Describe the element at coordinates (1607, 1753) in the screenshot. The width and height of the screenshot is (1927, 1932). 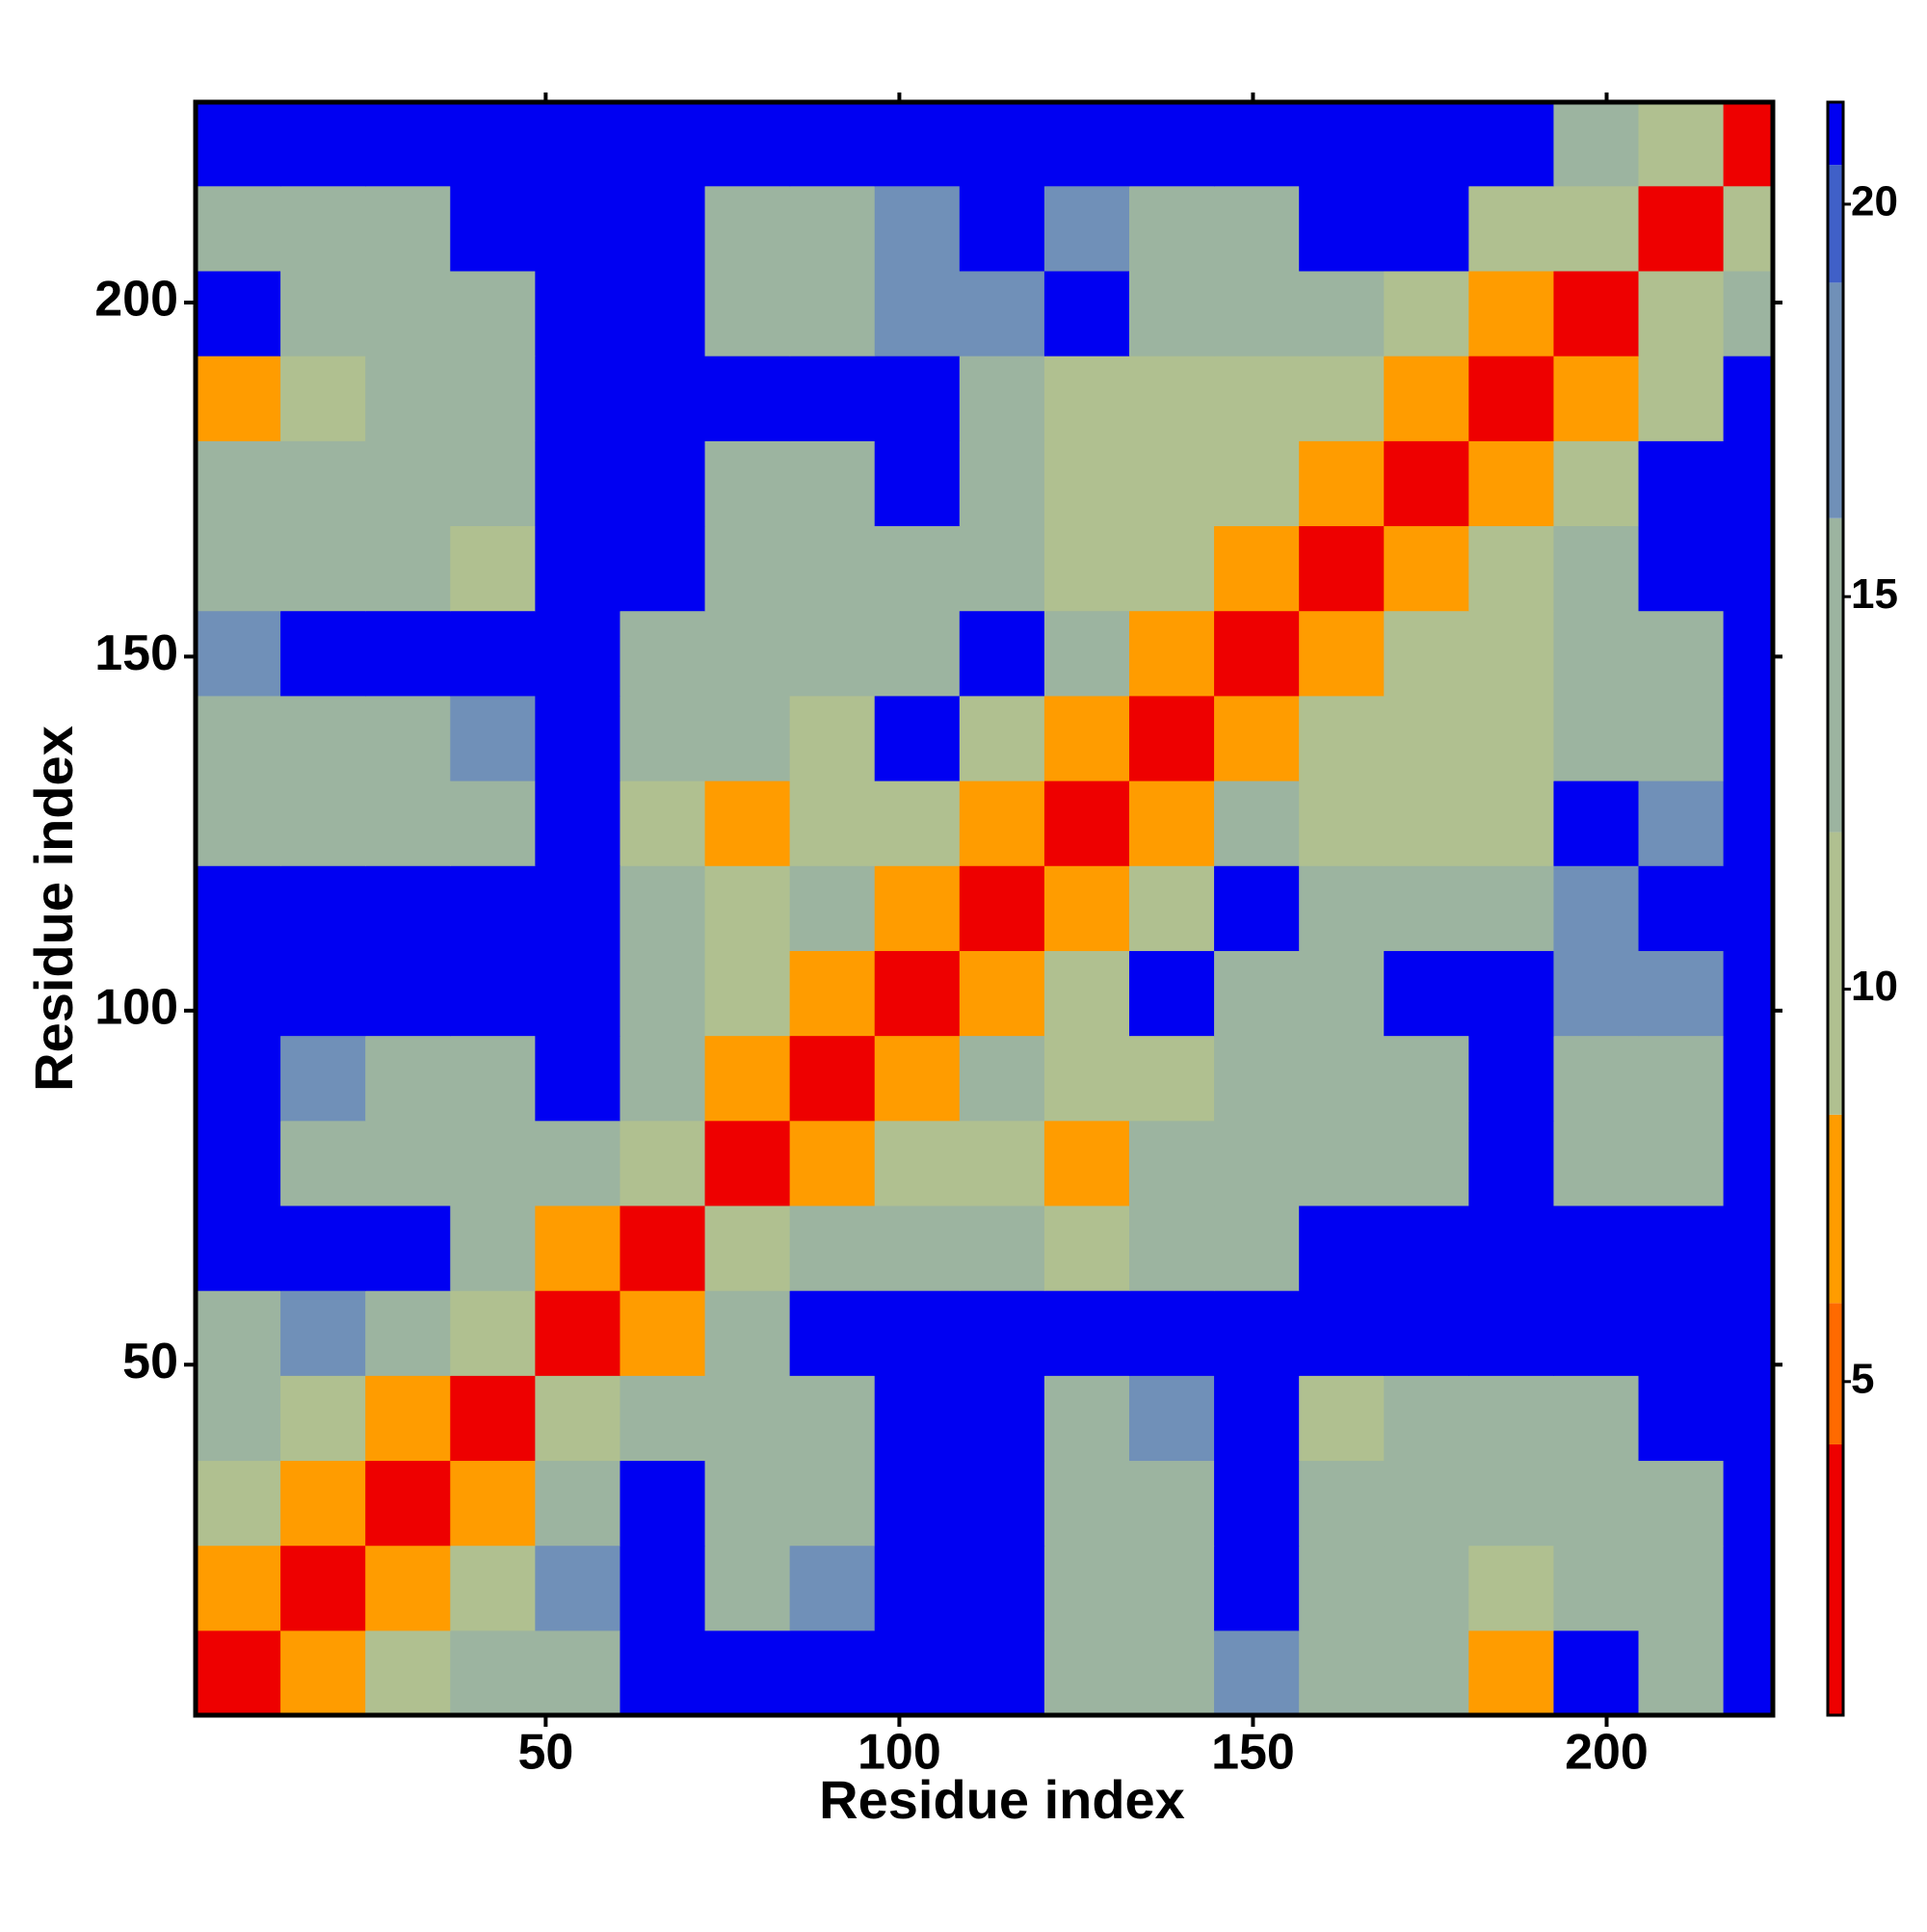
I see `x-tick-label: 200` at that location.